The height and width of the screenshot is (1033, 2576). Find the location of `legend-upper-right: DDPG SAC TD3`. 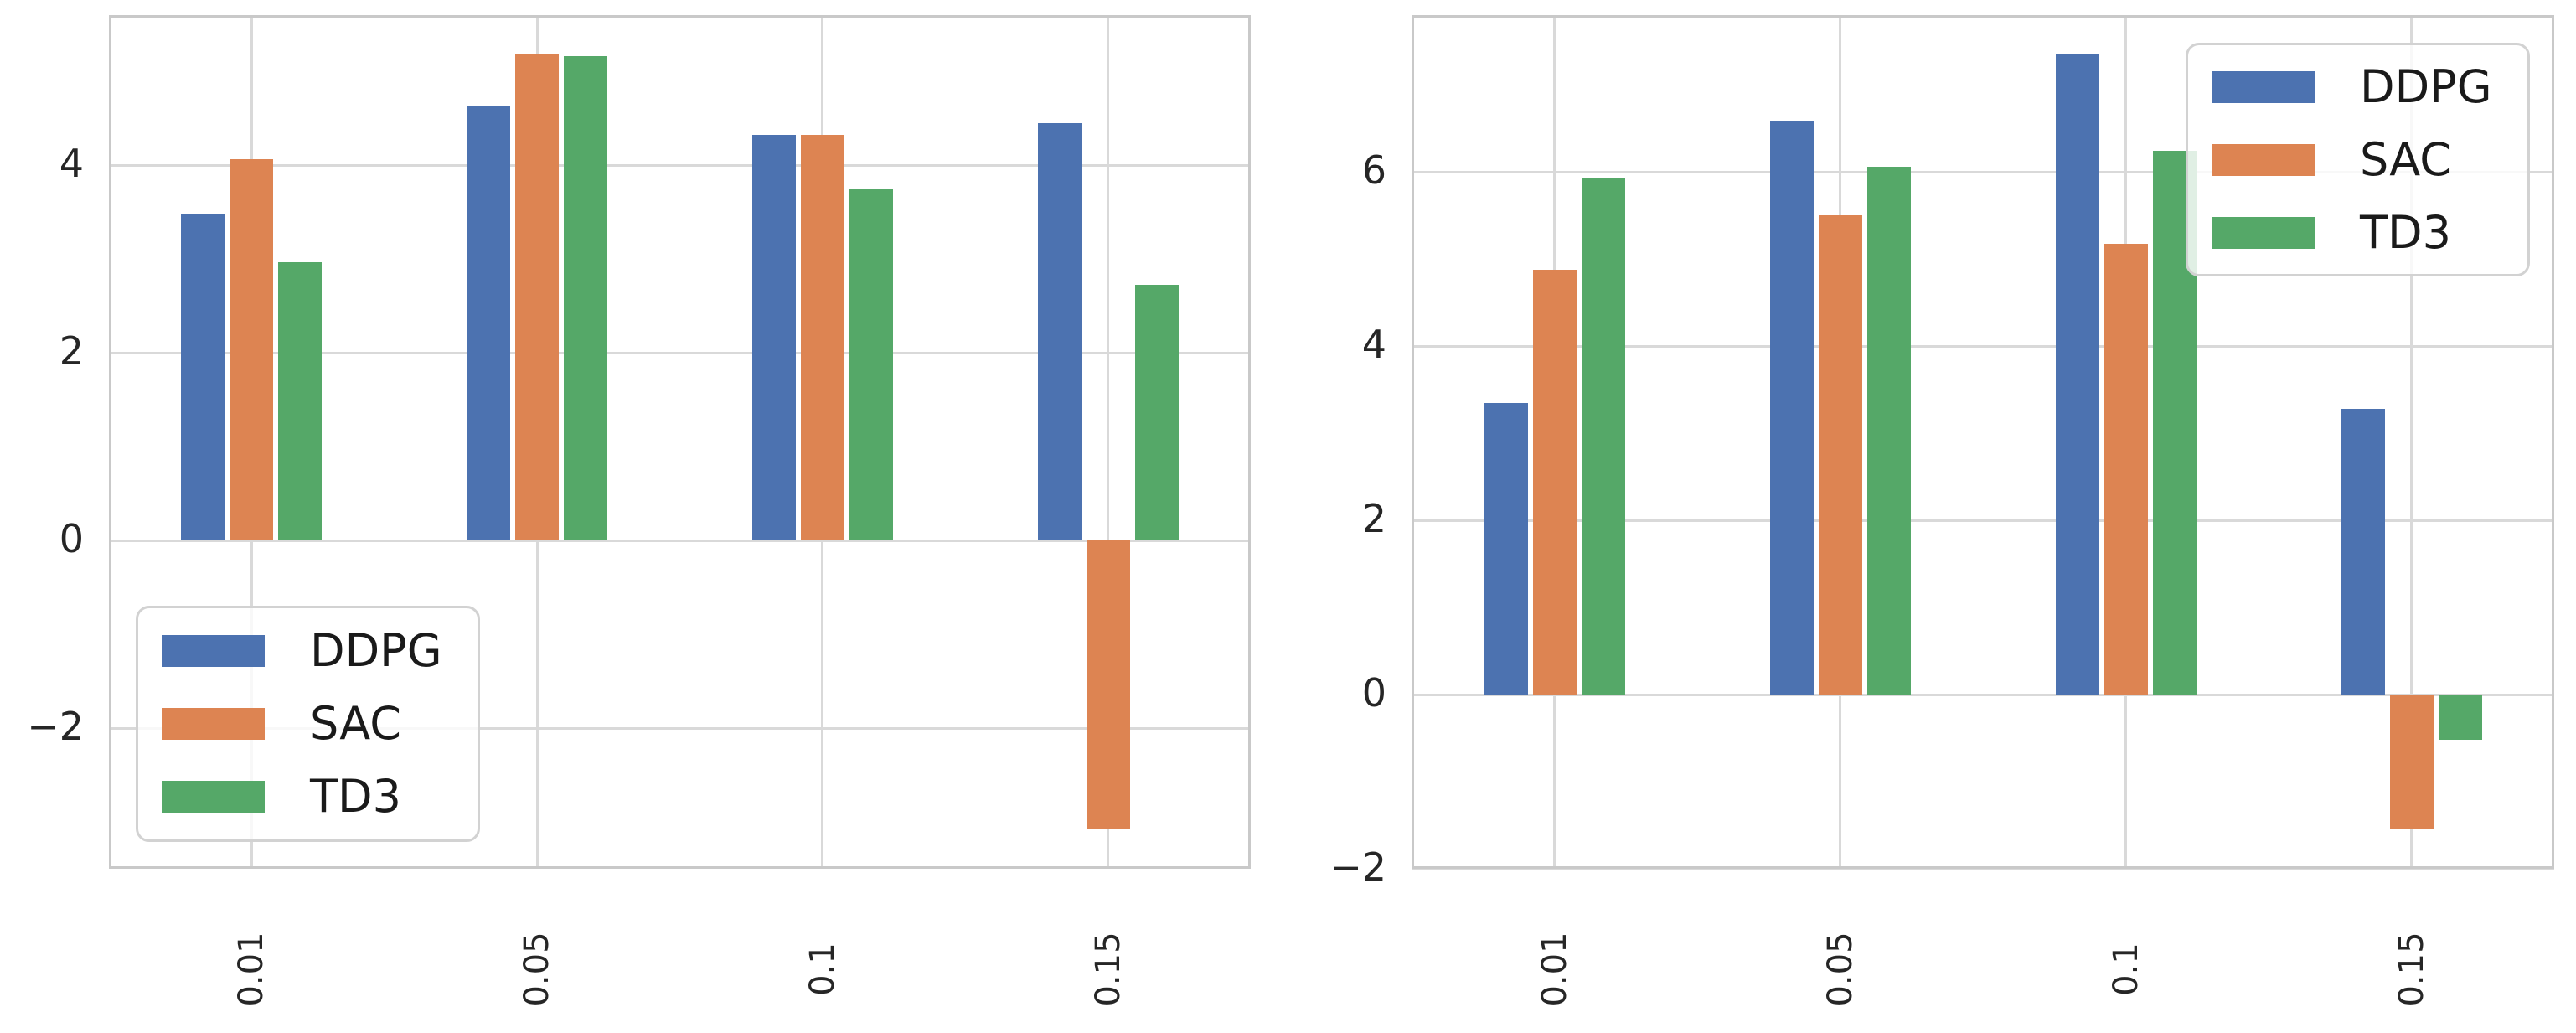

legend-upper-right: DDPG SAC TD3 is located at coordinates (2358, 159).